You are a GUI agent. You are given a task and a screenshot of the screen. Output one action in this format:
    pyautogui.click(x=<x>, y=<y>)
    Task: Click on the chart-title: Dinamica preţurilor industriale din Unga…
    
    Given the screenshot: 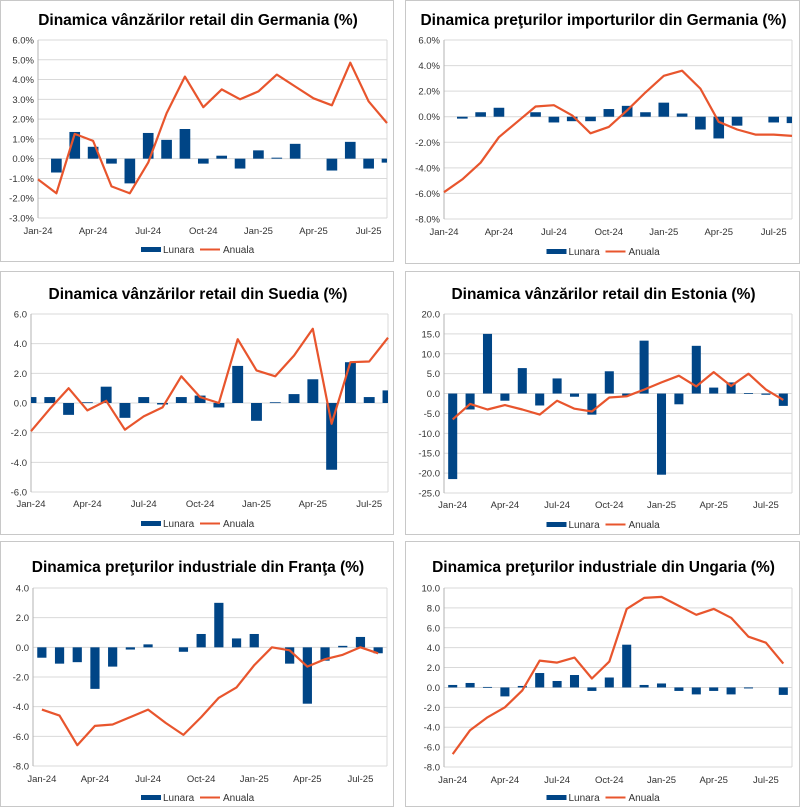 What is the action you would take?
    pyautogui.click(x=603, y=567)
    